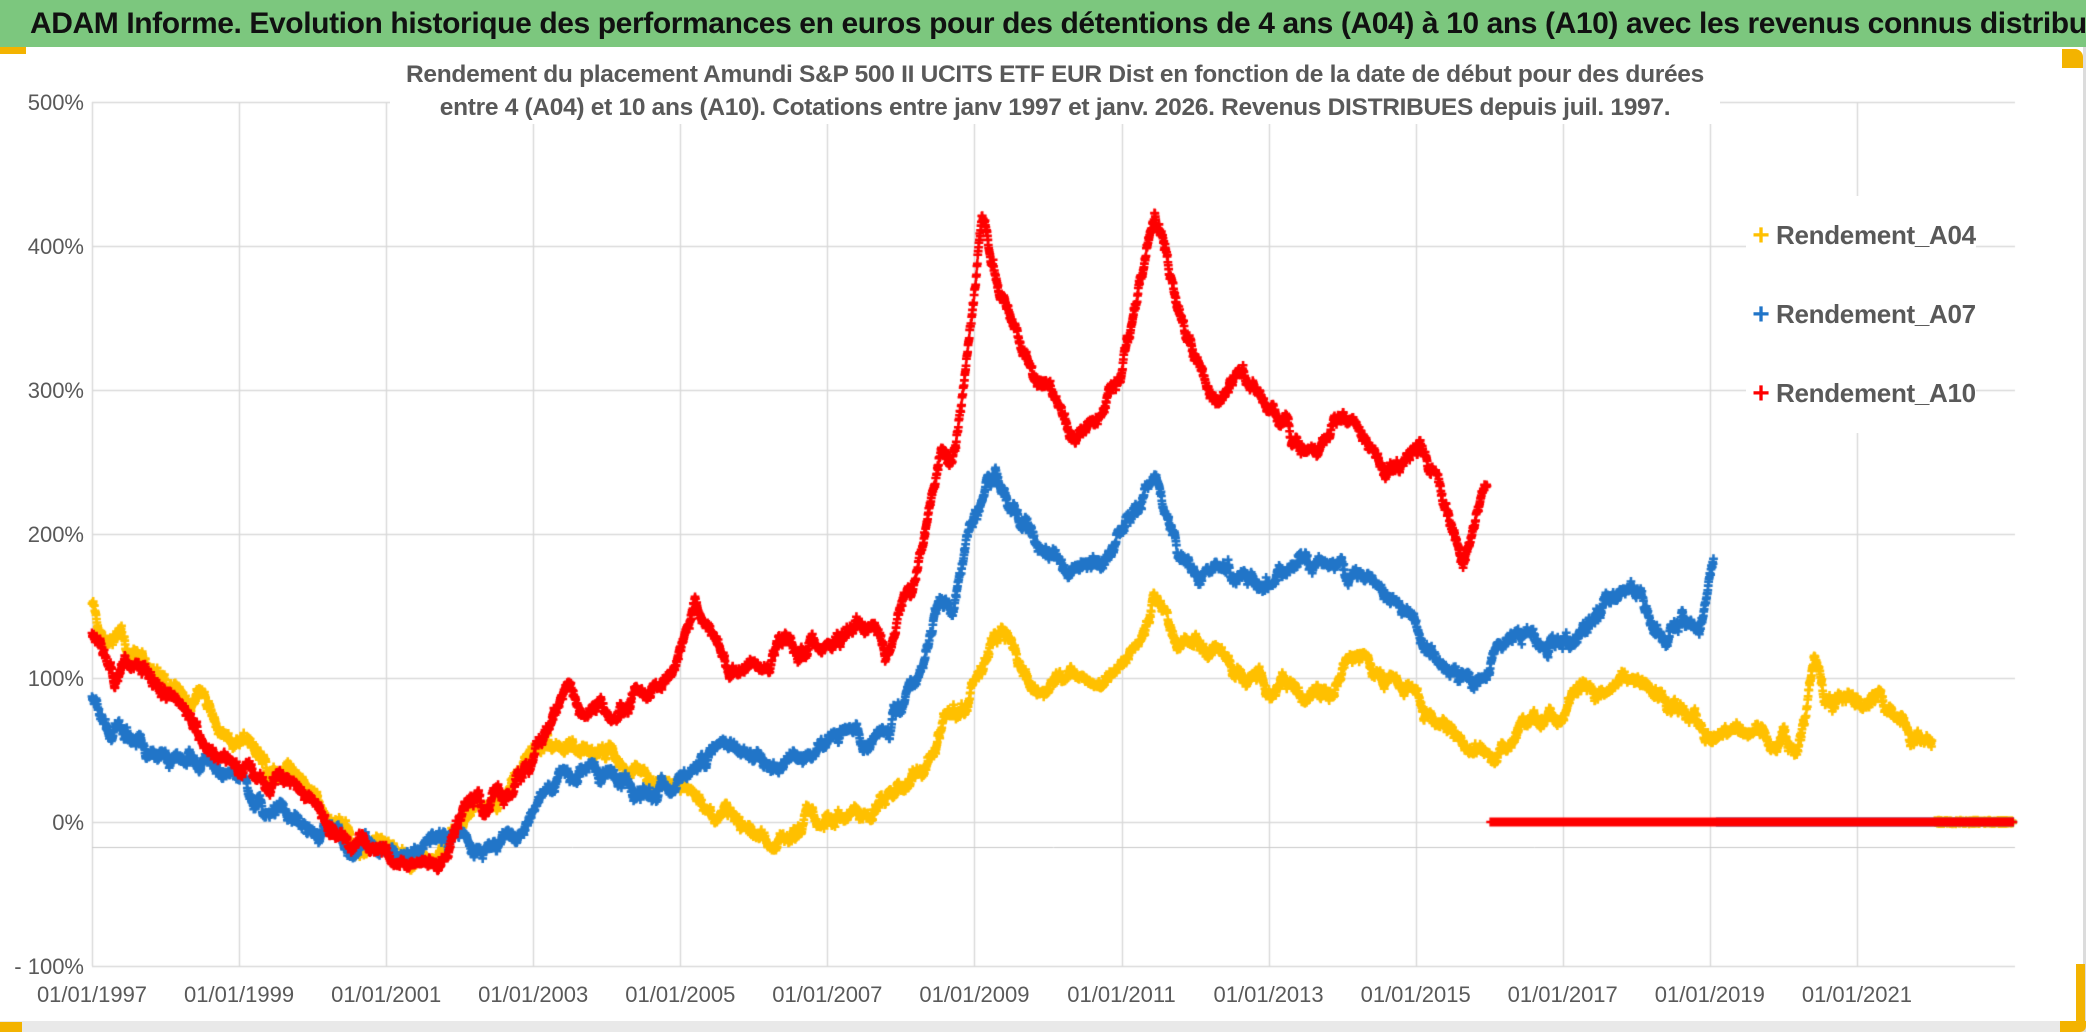 This screenshot has width=2086, height=1032. I want to click on frame-accent-top-left, so click(13, 50).